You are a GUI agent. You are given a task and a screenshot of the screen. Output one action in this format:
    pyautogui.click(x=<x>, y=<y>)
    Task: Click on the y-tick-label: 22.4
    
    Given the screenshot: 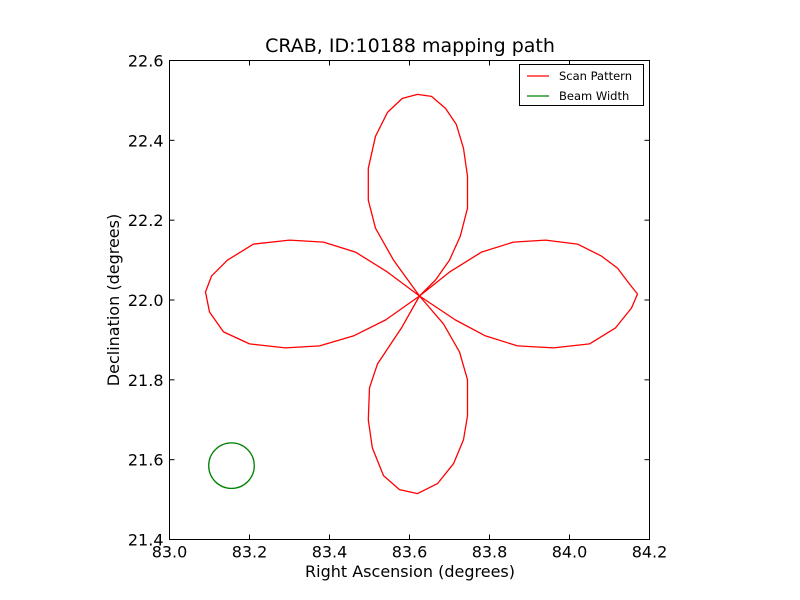 What is the action you would take?
    pyautogui.click(x=146, y=140)
    